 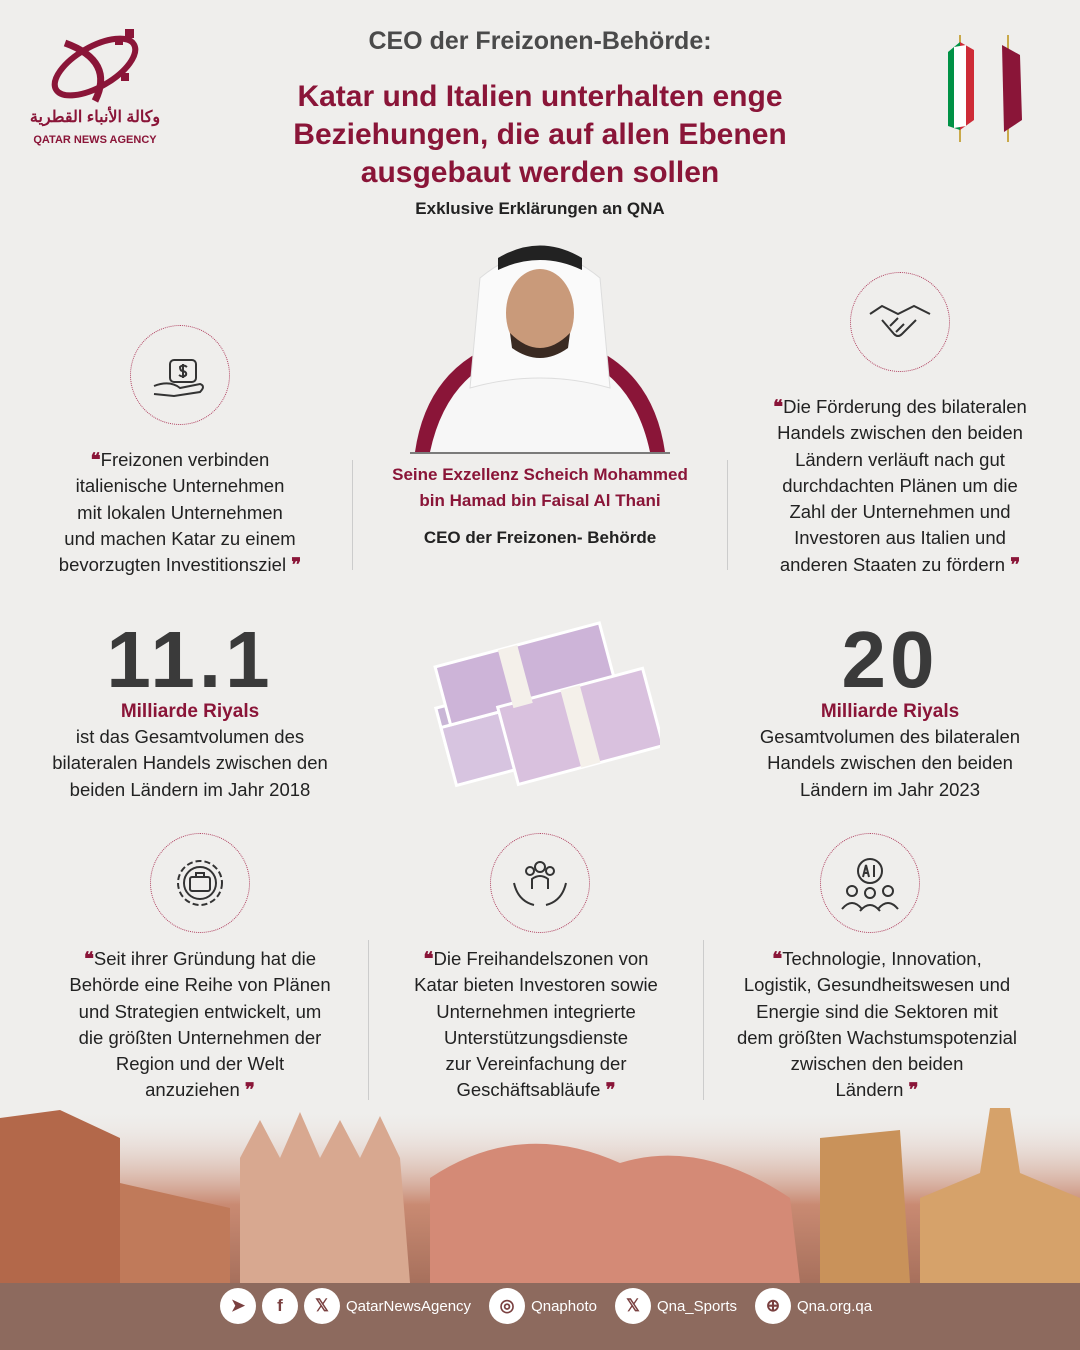 What do you see at coordinates (882, 958) in the screenshot?
I see `text-line: Technologie, Innovation,` at bounding box center [882, 958].